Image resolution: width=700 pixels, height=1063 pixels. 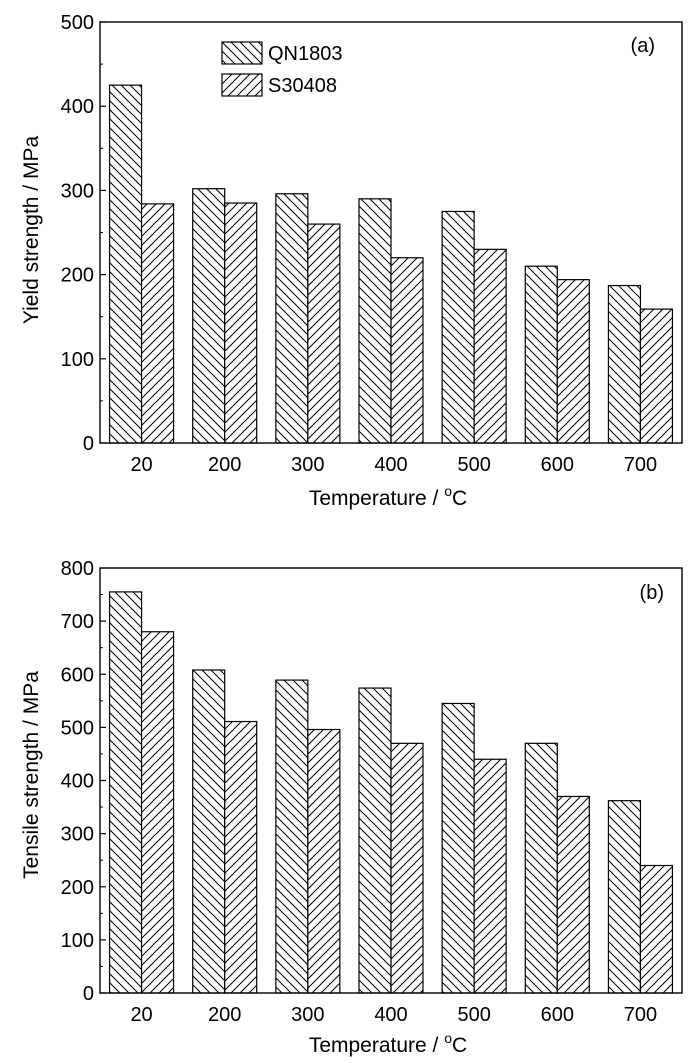 What do you see at coordinates (282, 69) in the screenshot?
I see `legend: QN1803 S30408` at bounding box center [282, 69].